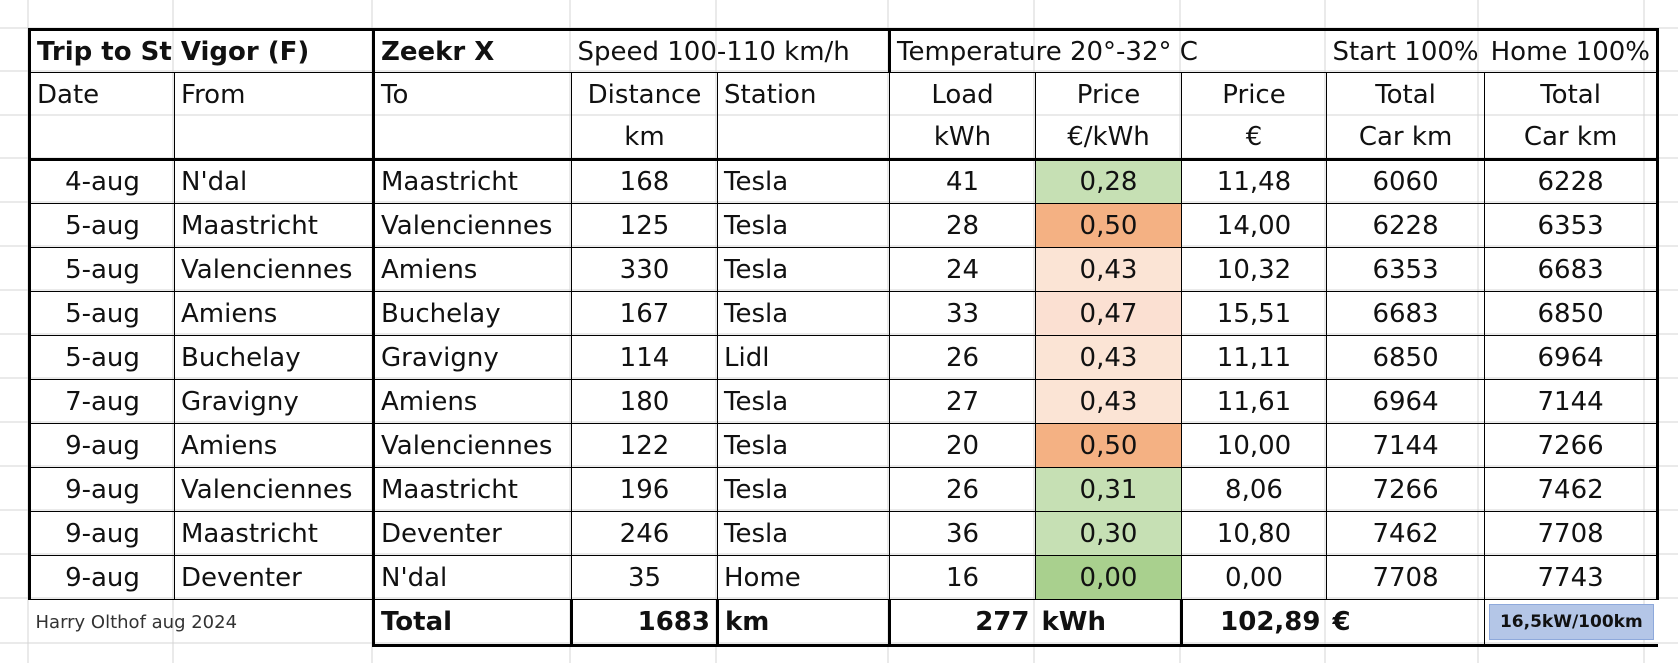 This screenshot has height=663, width=1678. I want to click on row-price-kwh: 0,31, so click(1108, 489).